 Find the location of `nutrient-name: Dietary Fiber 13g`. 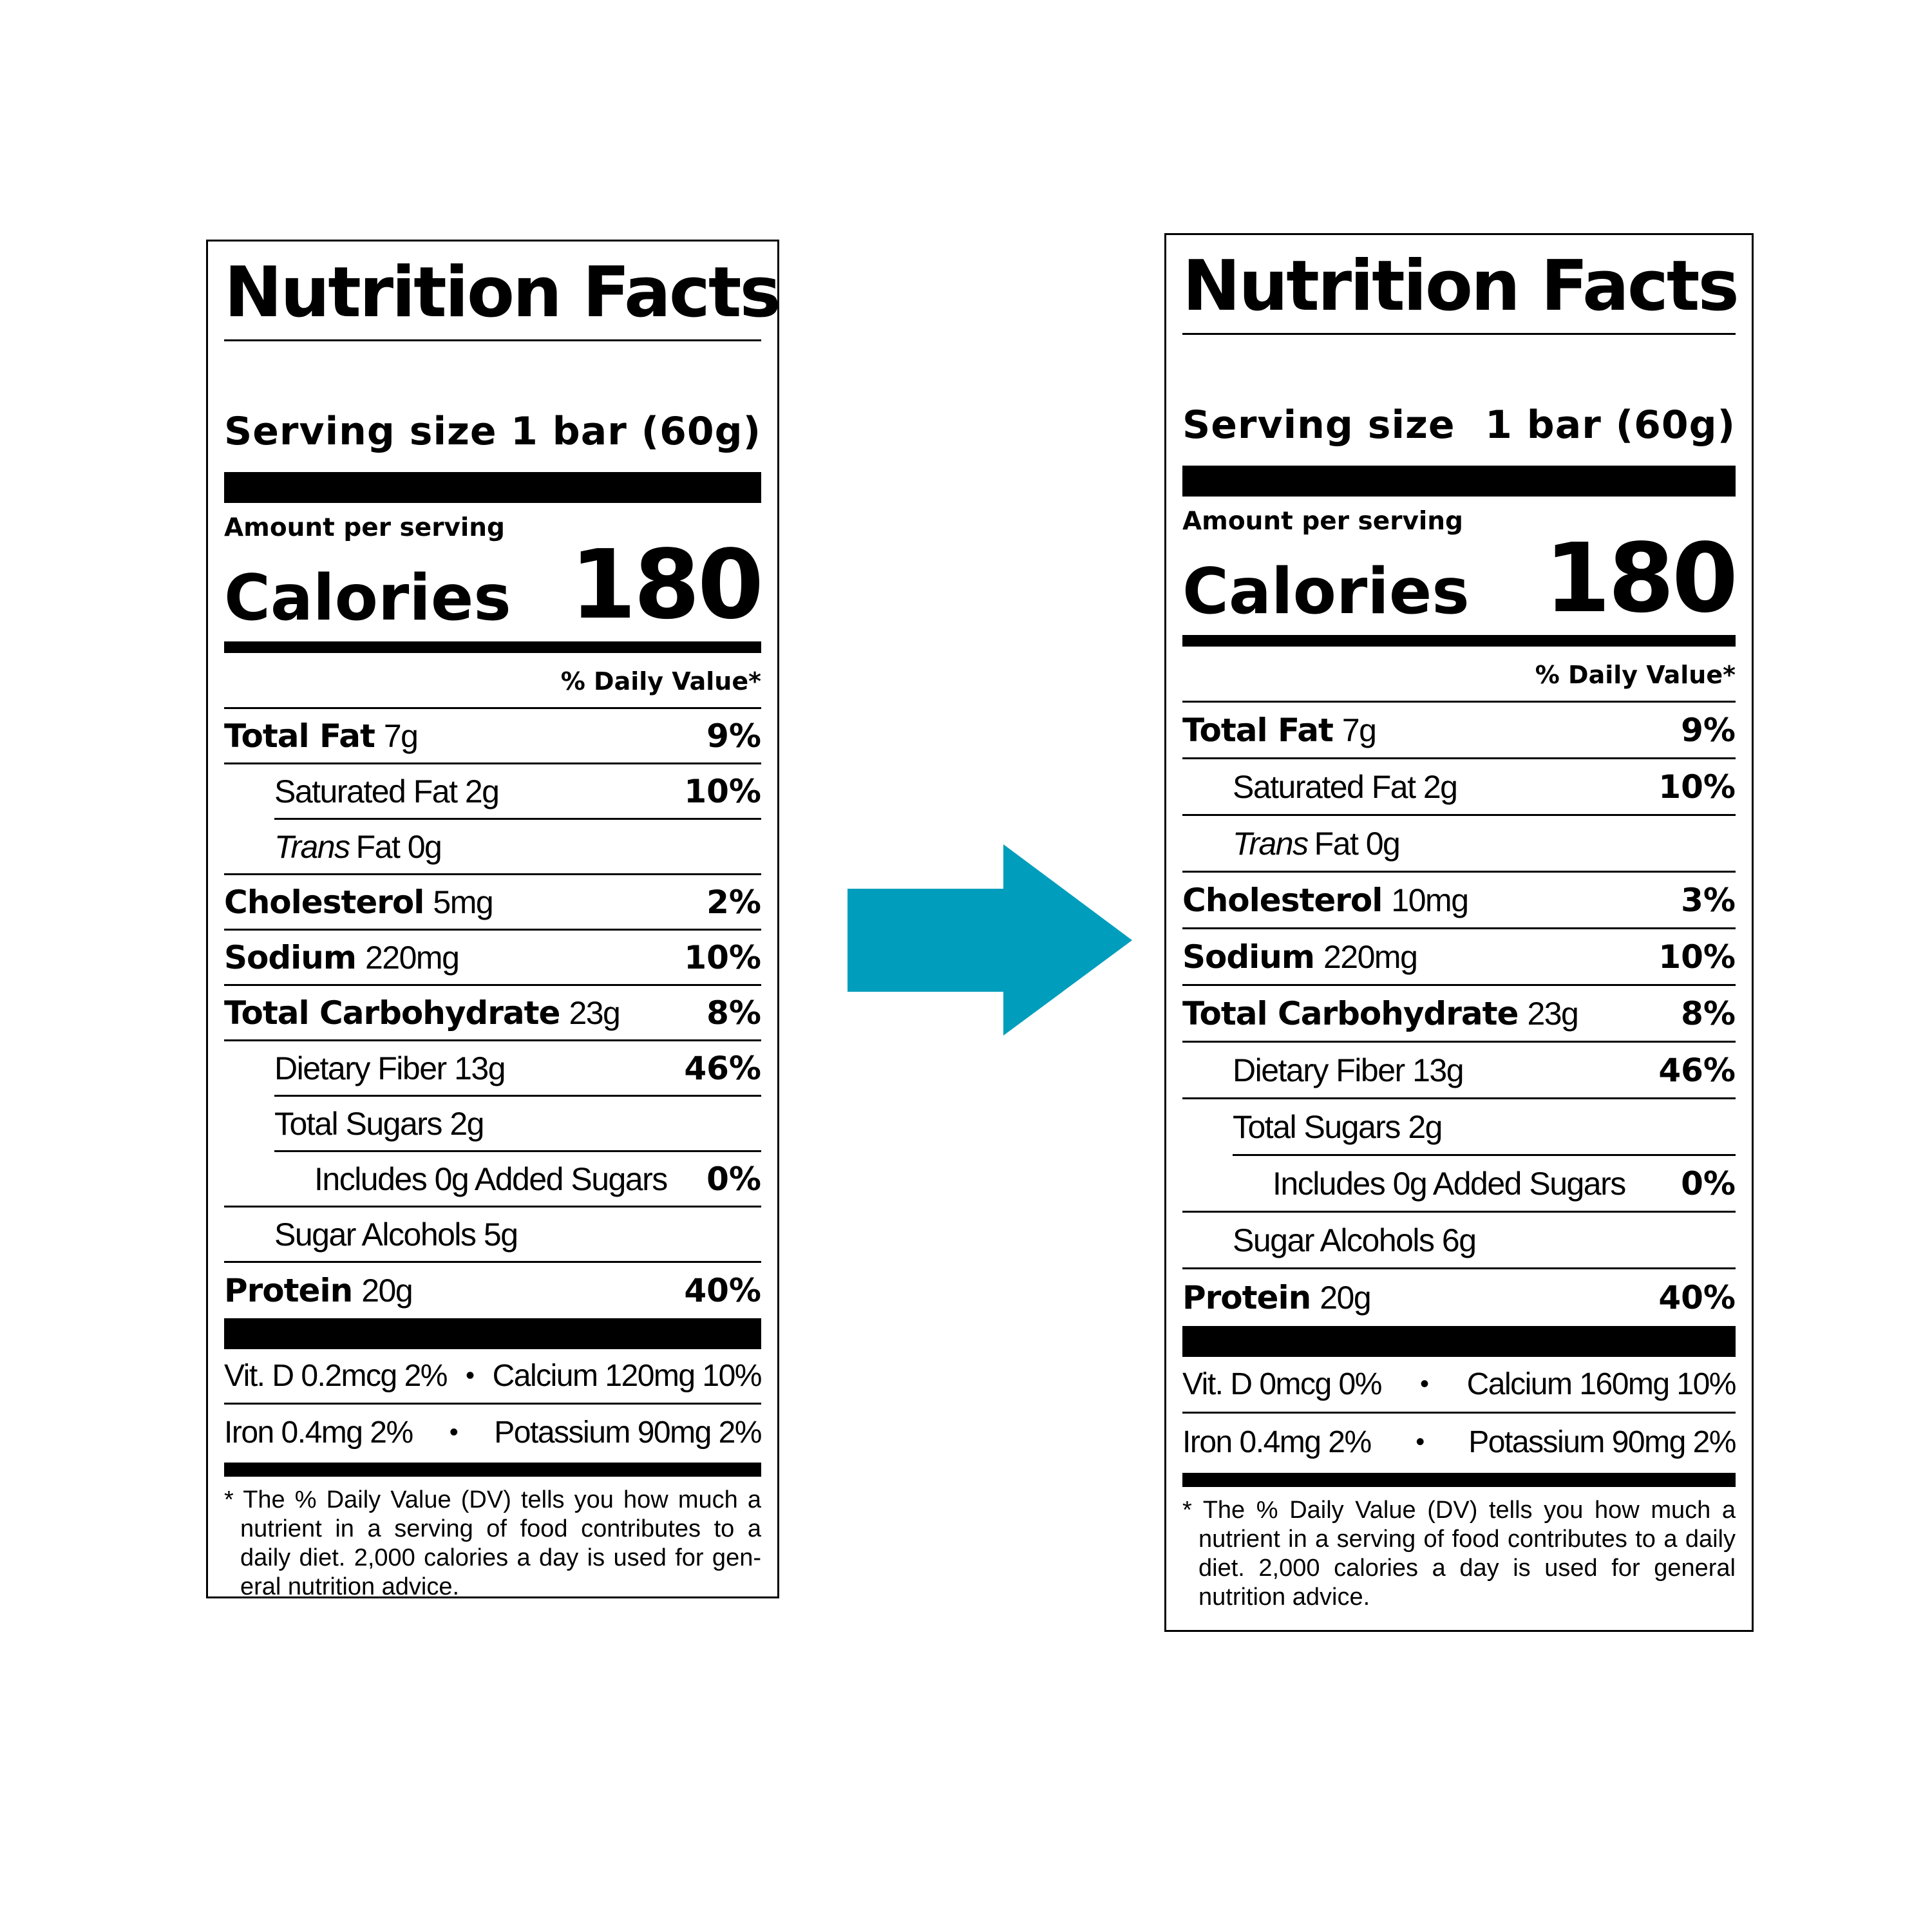

nutrient-name: Dietary Fiber 13g is located at coordinates (390, 1068).